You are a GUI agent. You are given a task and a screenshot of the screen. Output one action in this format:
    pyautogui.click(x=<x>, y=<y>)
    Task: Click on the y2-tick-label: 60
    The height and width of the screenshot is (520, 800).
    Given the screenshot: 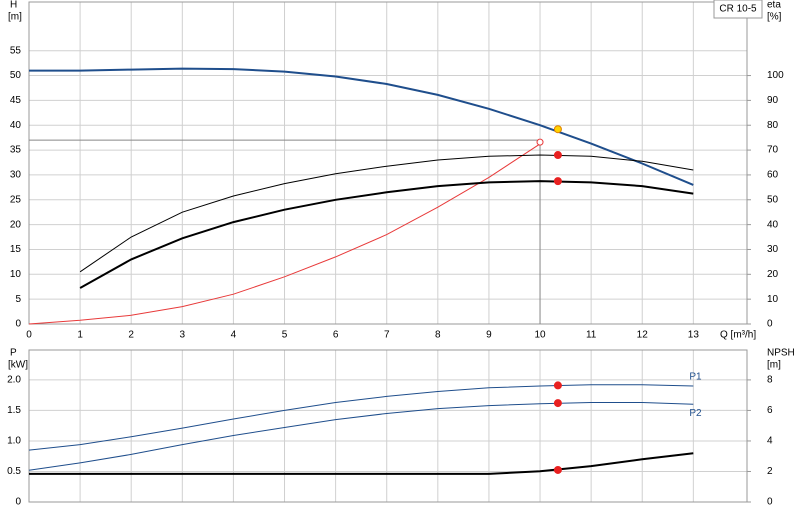 What is the action you would take?
    pyautogui.click(x=773, y=175)
    